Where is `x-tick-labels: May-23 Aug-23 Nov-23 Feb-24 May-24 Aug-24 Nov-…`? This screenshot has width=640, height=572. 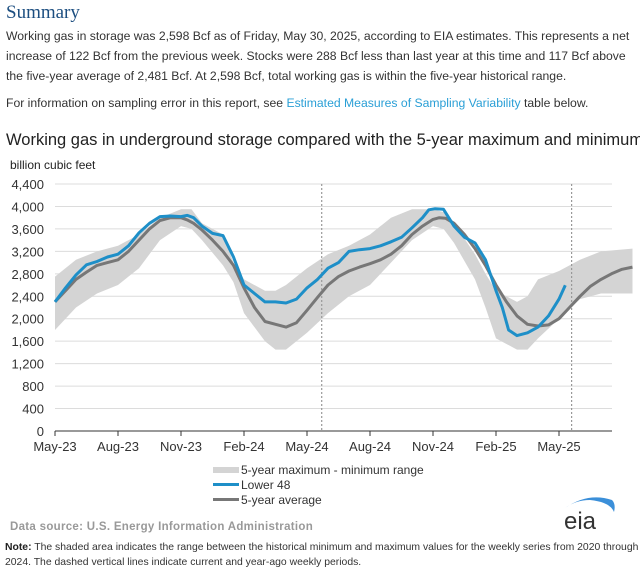 x-tick-labels: May-23 Aug-23 Nov-23 Feb-24 May-24 Aug-24 Nov-… is located at coordinates (307, 442).